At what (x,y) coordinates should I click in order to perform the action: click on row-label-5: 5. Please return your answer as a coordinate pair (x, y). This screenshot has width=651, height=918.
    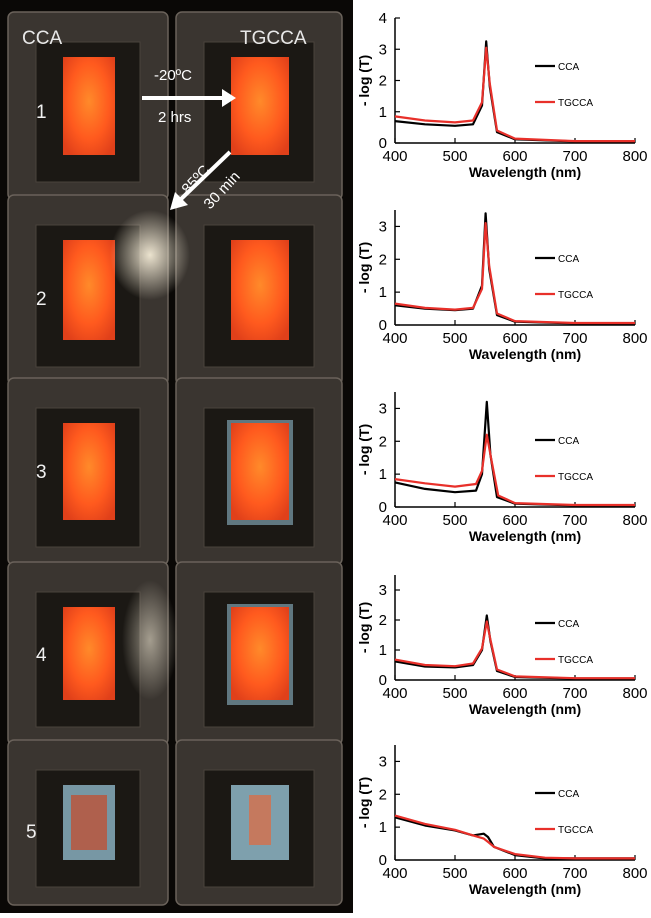
    Looking at the image, I should click on (31, 832).